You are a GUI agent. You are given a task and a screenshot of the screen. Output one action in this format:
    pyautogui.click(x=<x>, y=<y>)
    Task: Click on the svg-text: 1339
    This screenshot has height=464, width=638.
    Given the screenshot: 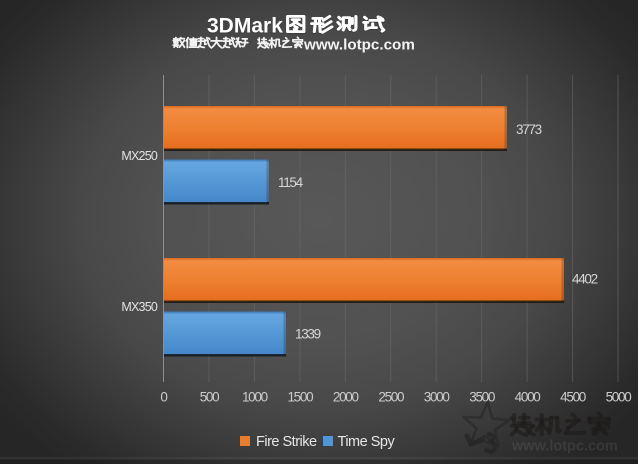 What is the action you would take?
    pyautogui.click(x=308, y=334)
    